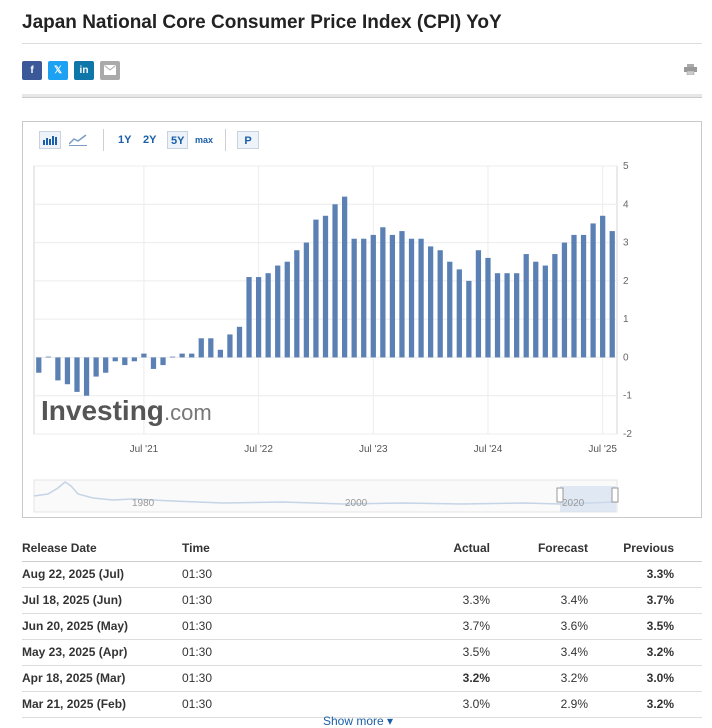 Image resolution: width=712 pixels, height=728 pixels. What do you see at coordinates (110, 70) in the screenshot?
I see `email-share-button` at bounding box center [110, 70].